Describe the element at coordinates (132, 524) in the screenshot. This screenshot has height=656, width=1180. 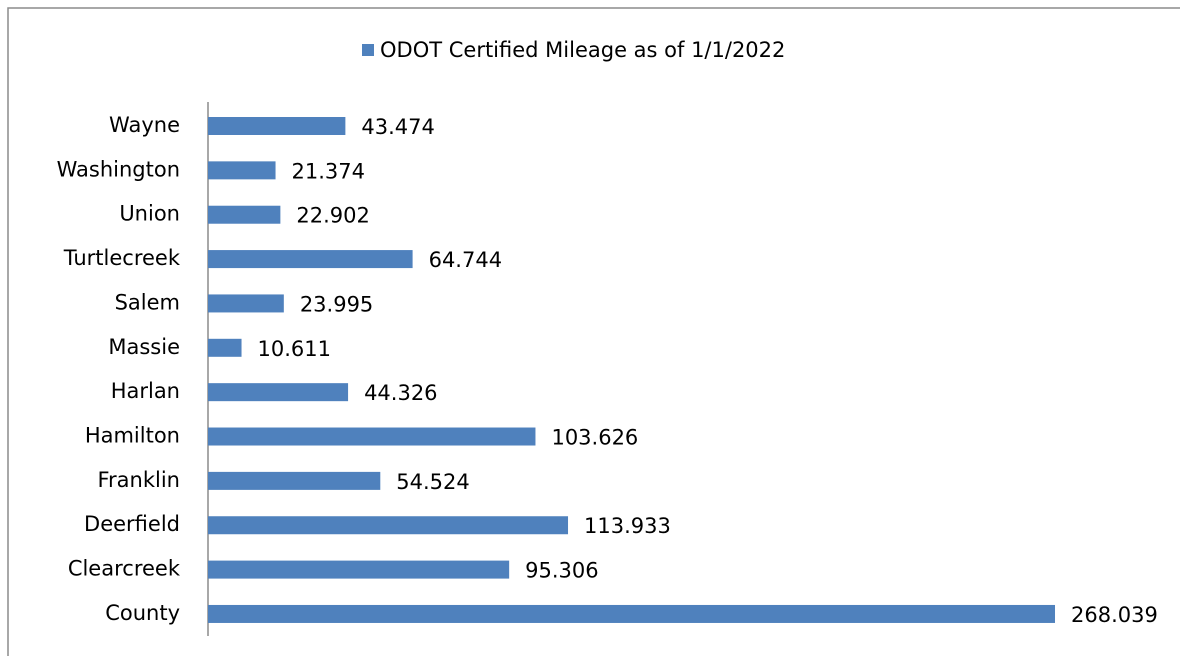
I see `y-tick-label: Deerfield` at that location.